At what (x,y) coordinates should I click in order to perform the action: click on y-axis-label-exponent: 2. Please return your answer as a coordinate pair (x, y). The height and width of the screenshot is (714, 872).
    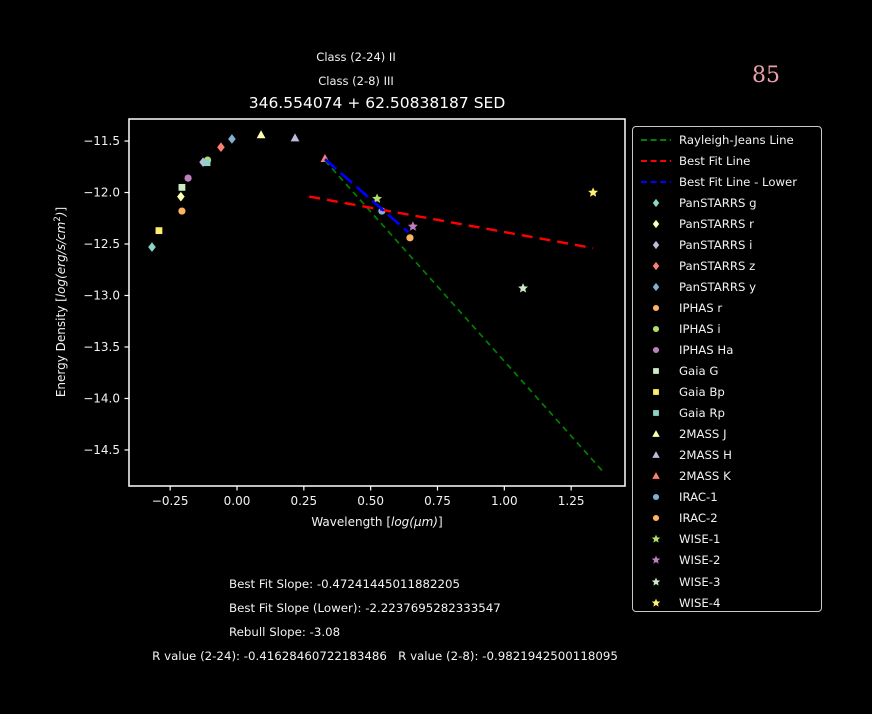
    Looking at the image, I should click on (58, 219).